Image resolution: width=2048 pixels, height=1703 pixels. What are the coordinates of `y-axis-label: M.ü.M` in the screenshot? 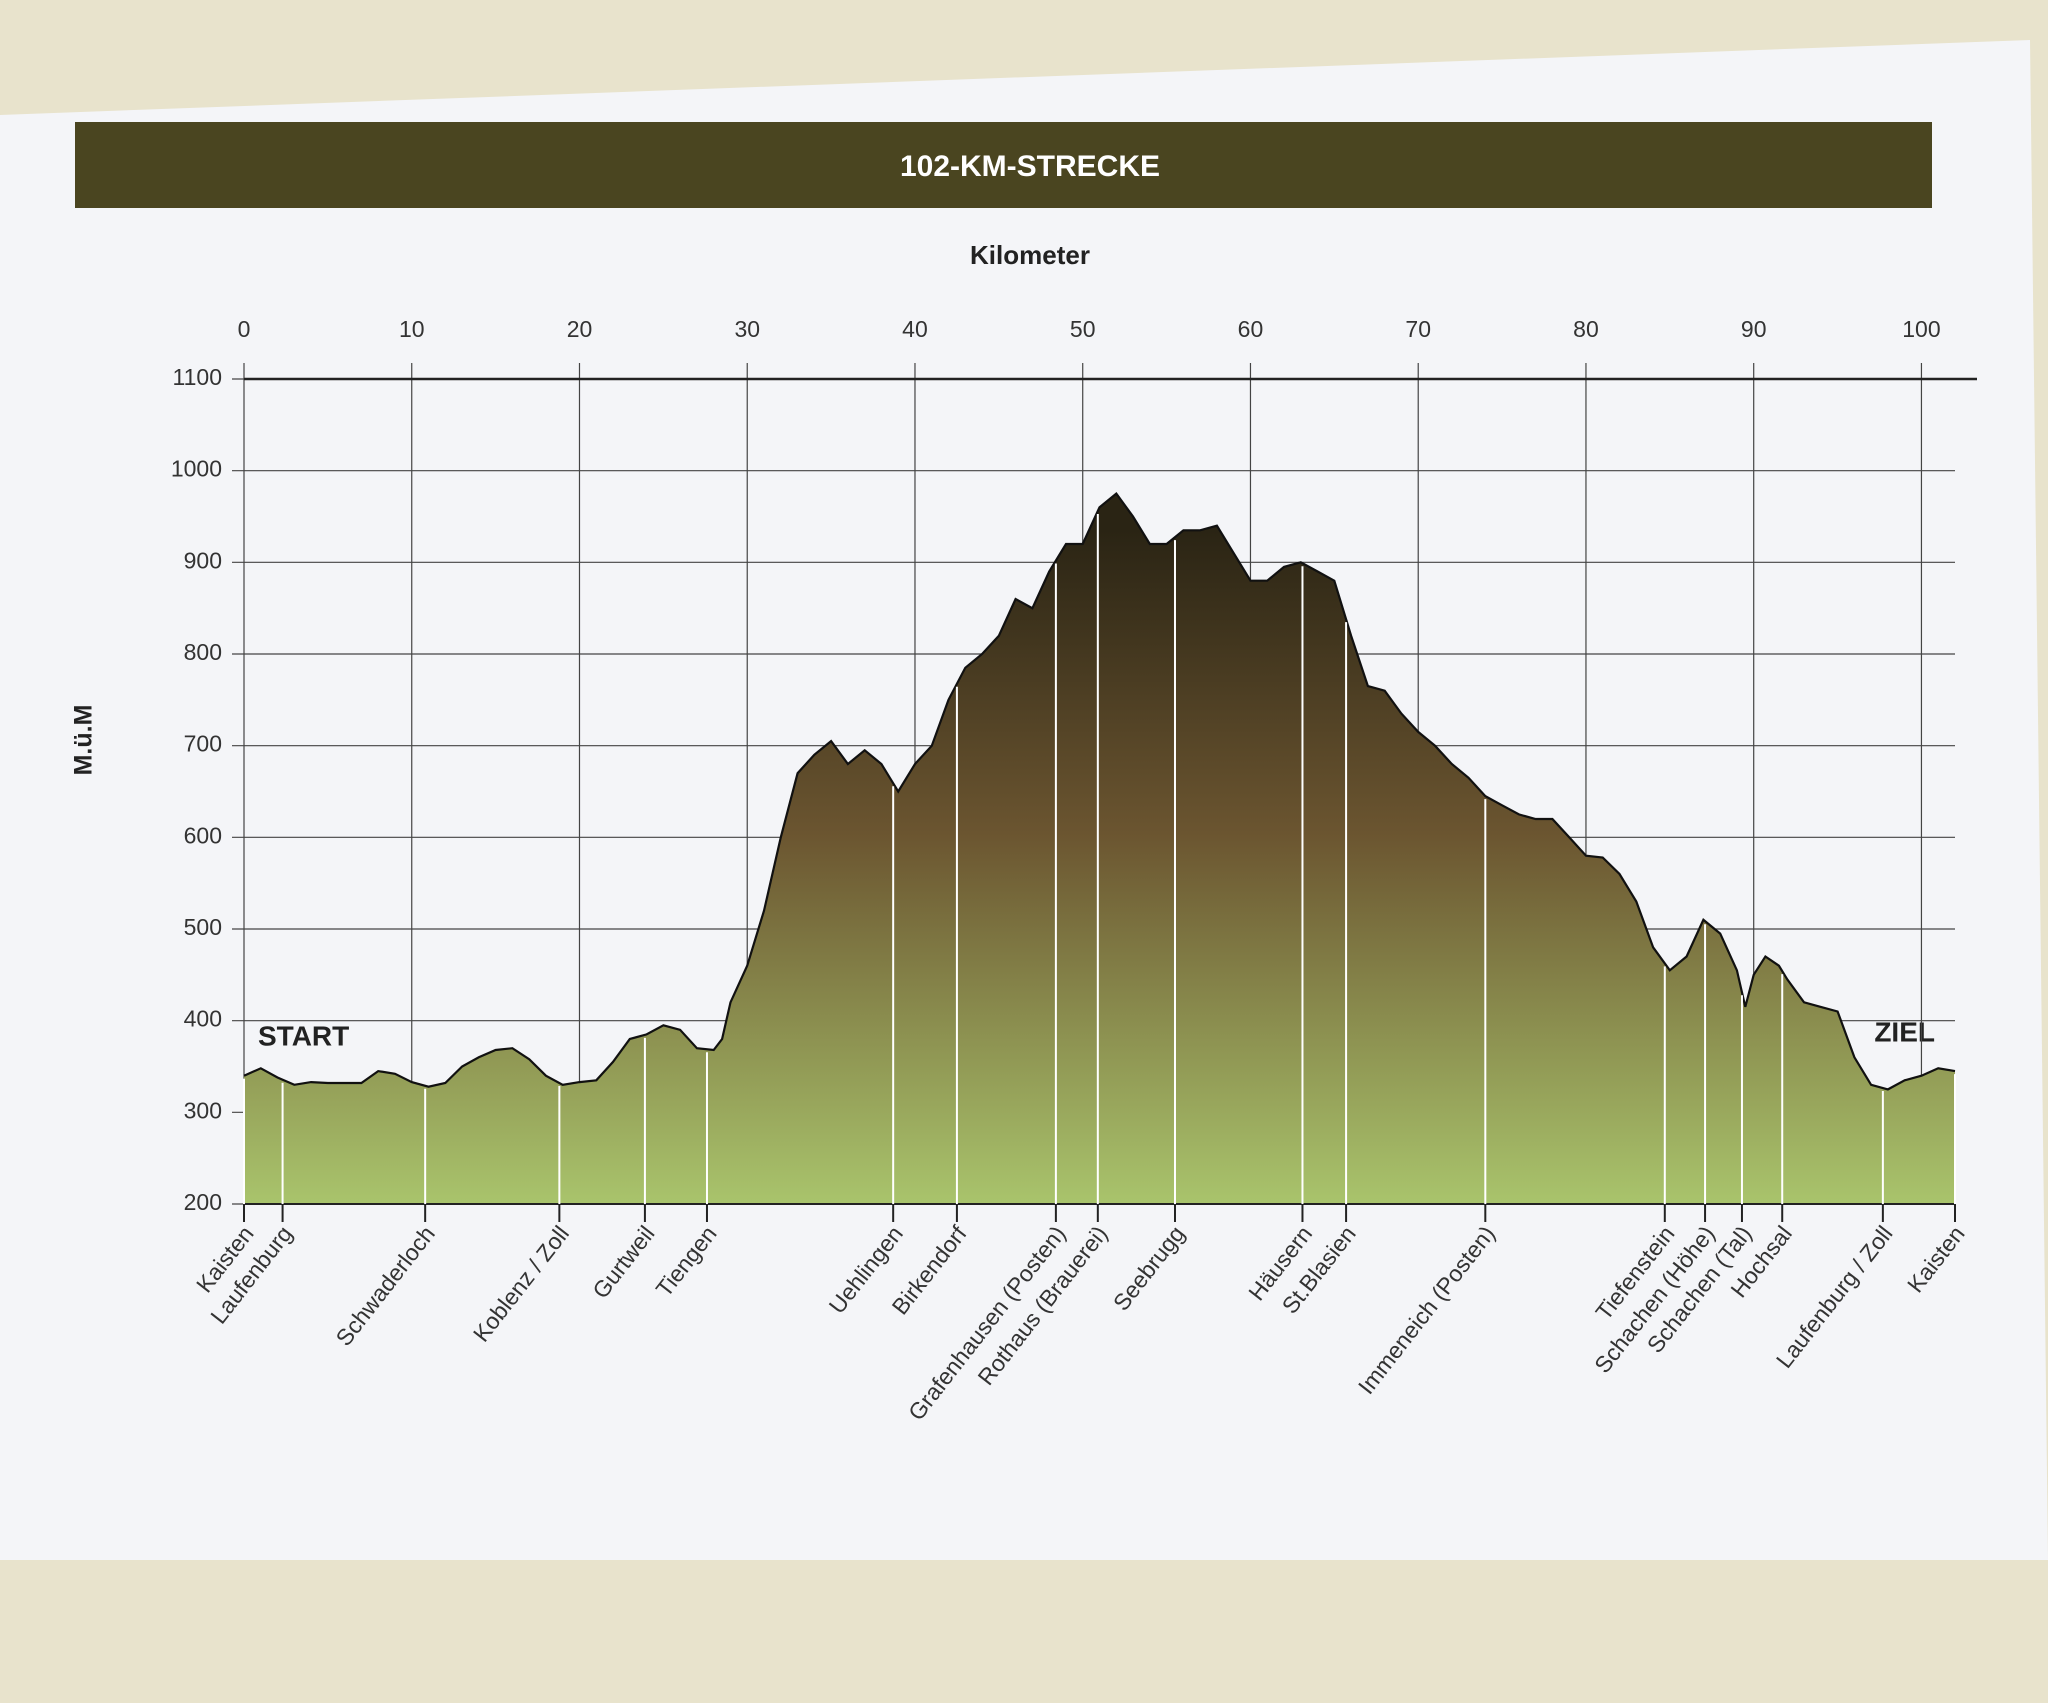 It's located at (84, 740).